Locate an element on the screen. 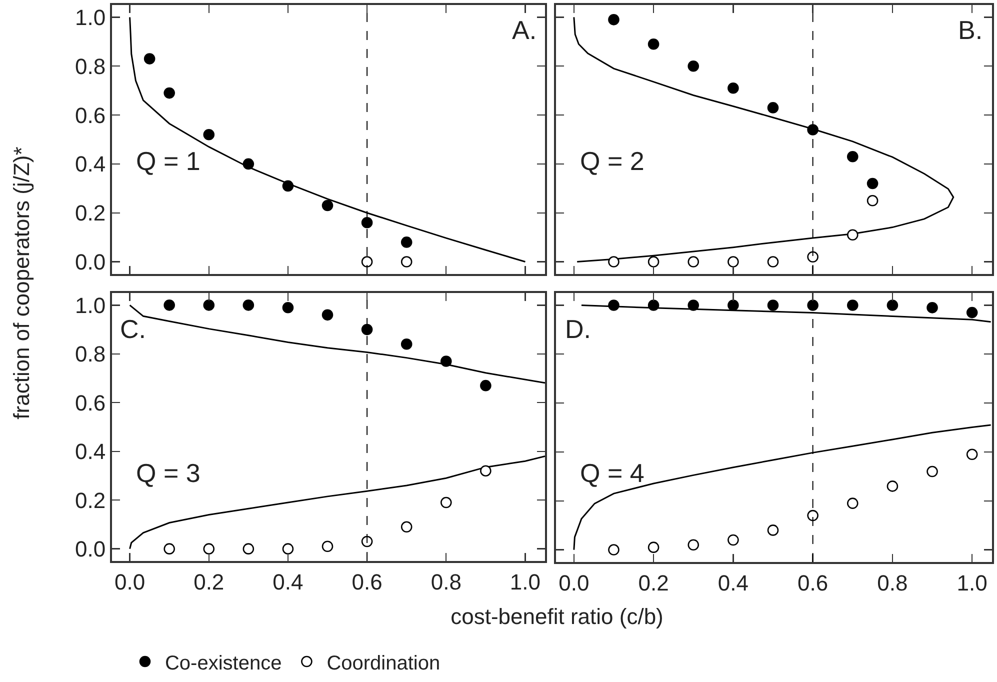  annotation: Q = 3 is located at coordinates (168, 473).